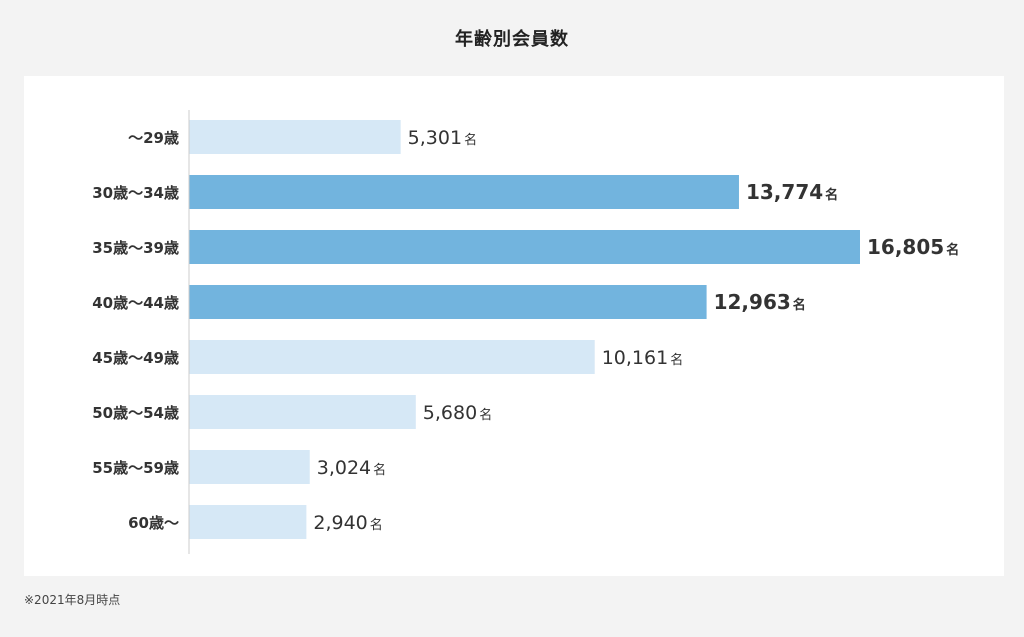  Describe the element at coordinates (153, 138) in the screenshot. I see `category-label: ～29歳` at that location.